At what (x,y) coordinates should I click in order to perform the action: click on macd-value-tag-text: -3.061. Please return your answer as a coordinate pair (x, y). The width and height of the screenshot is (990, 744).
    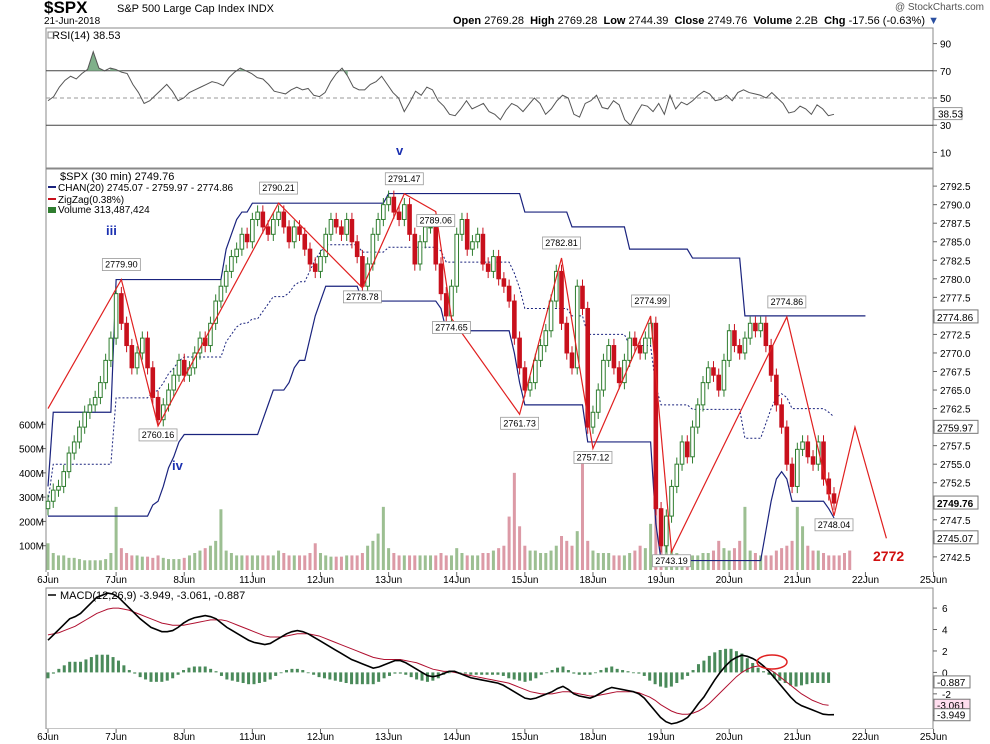
    Looking at the image, I should click on (951, 706).